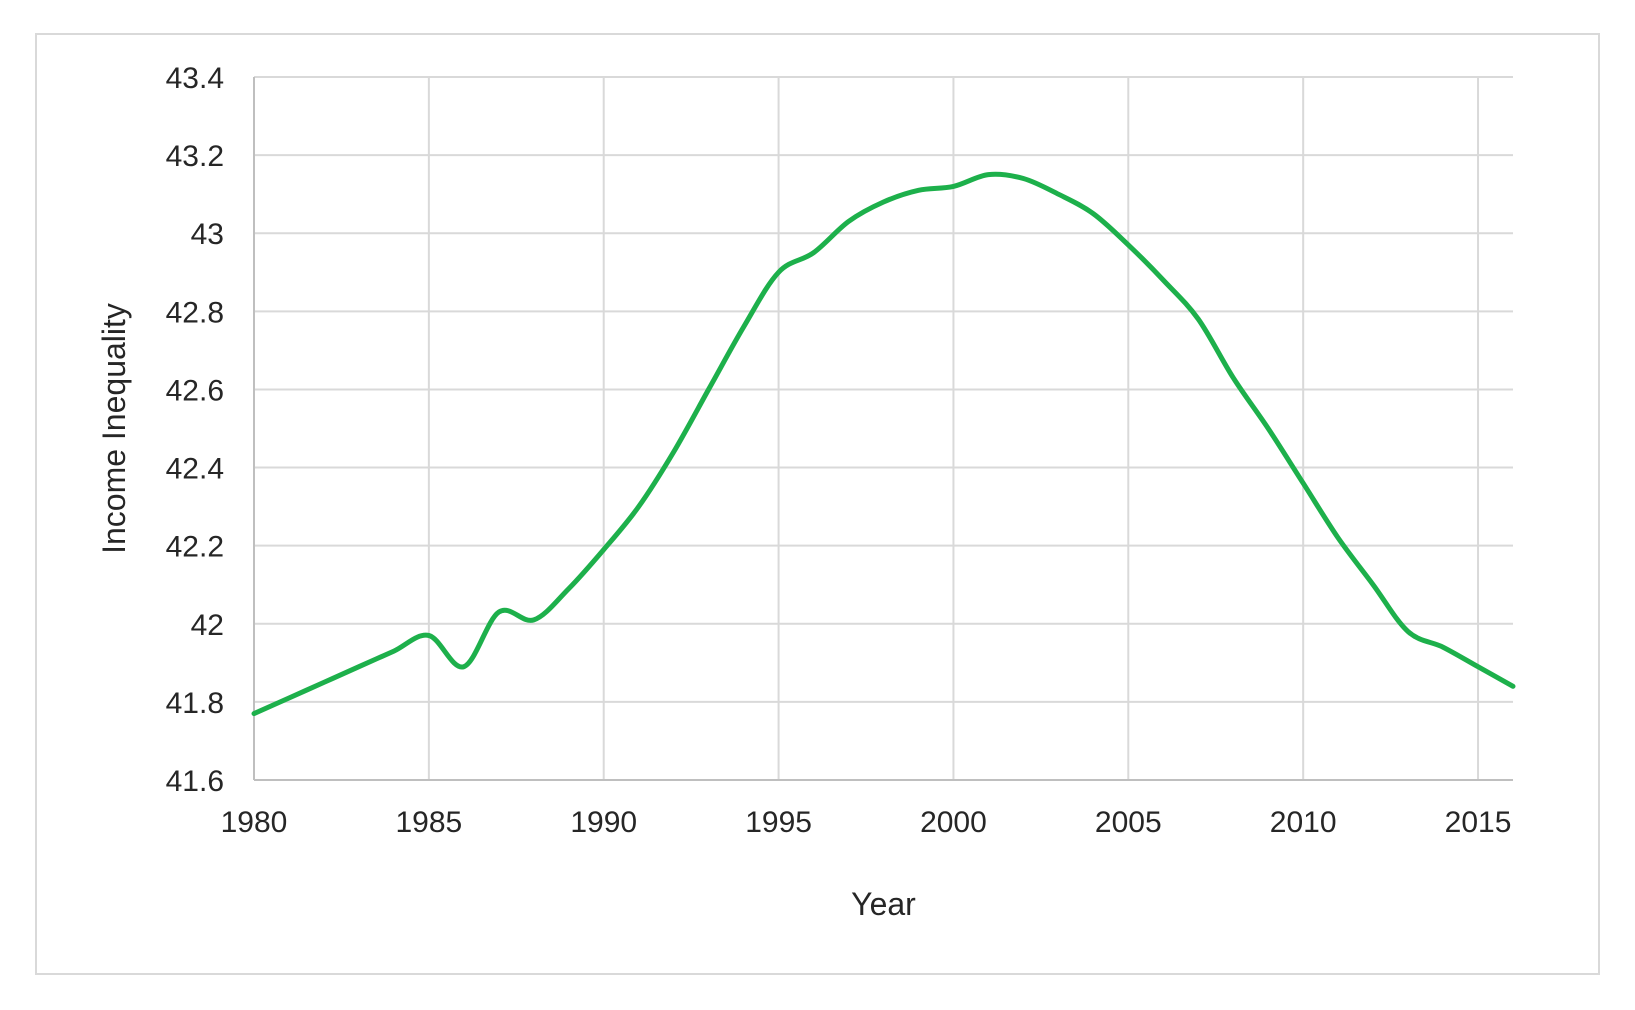 The image size is (1635, 1010). What do you see at coordinates (207, 234) in the screenshot?
I see `y-tick-label: 43` at bounding box center [207, 234].